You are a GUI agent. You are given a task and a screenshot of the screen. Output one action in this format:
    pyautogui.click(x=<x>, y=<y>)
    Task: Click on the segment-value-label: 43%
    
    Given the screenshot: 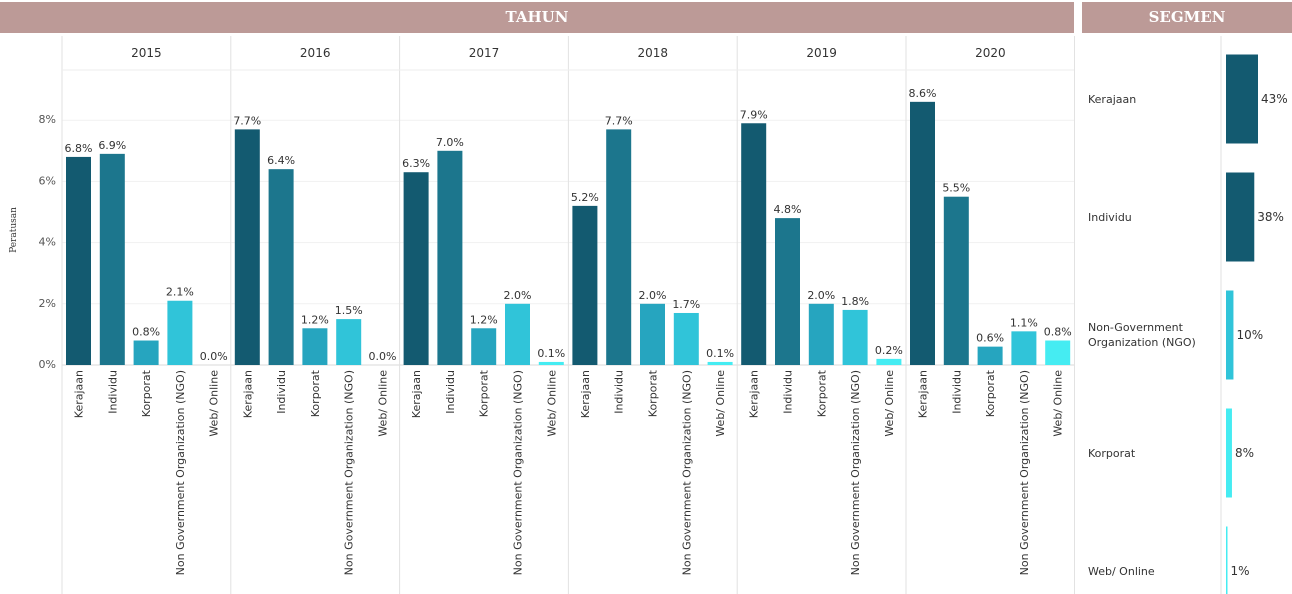 What is the action you would take?
    pyautogui.click(x=1274, y=99)
    